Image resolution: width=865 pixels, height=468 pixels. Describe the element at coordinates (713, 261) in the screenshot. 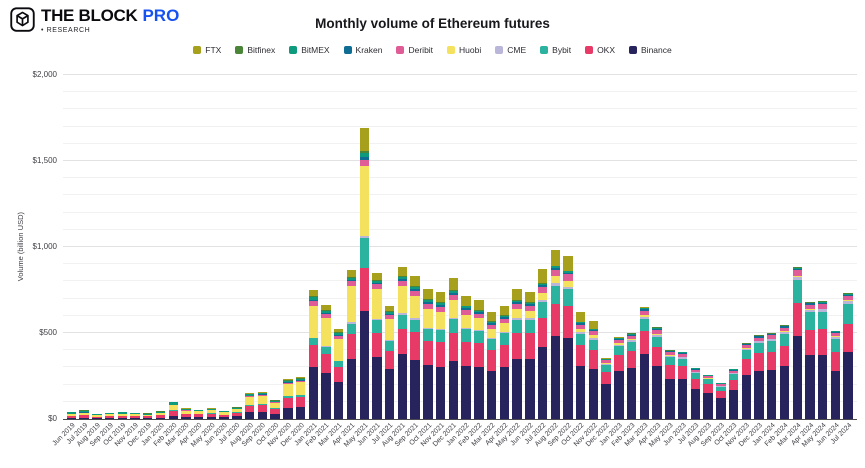

I see `bar-slot: Sep 2023` at that location.